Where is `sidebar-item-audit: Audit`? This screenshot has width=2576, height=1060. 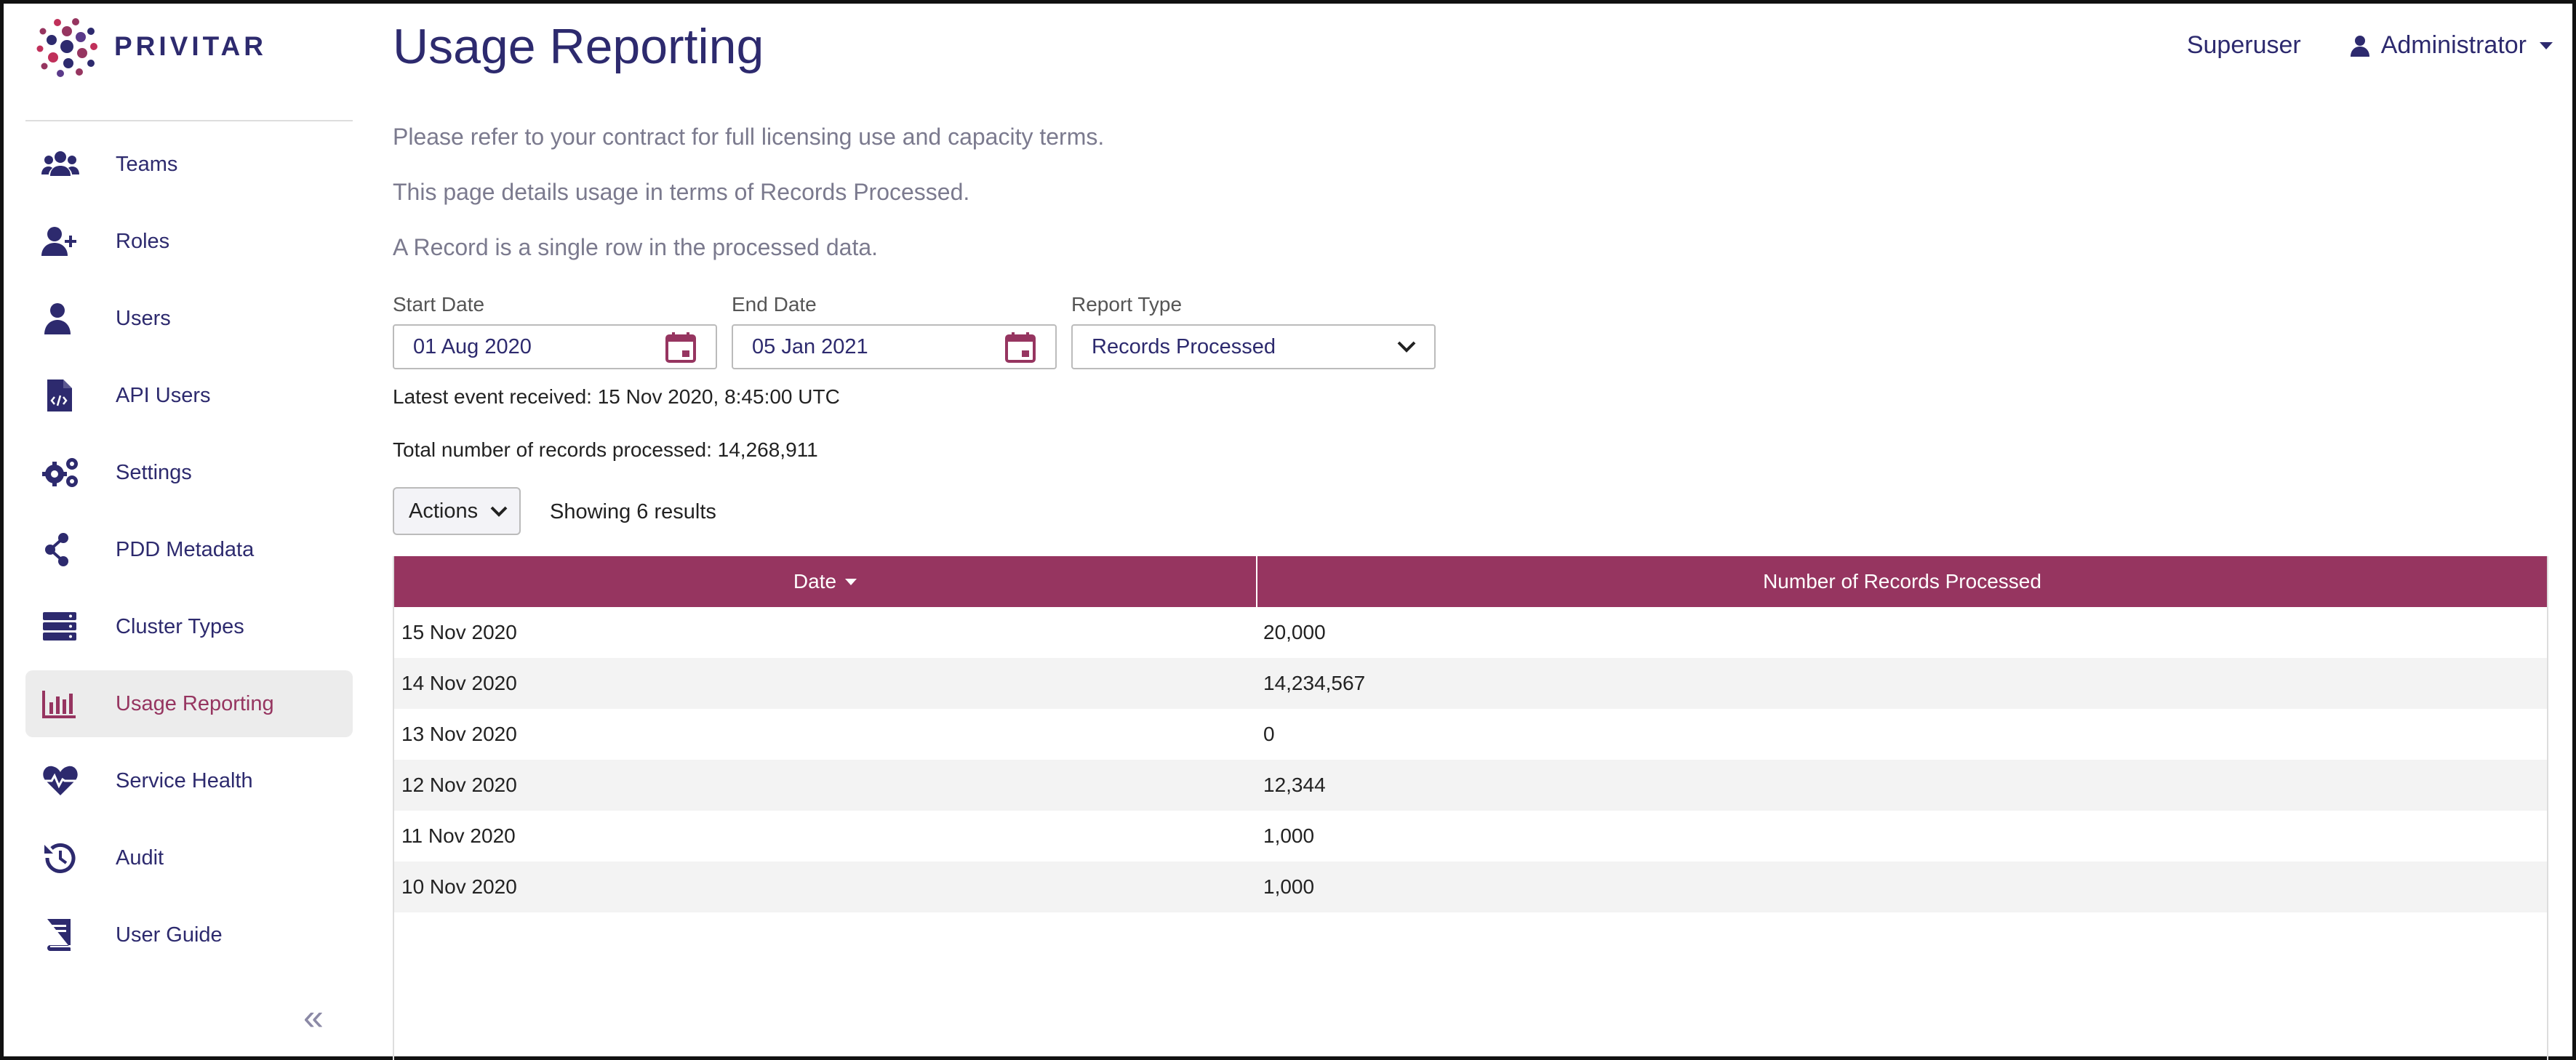
sidebar-item-audit: Audit is located at coordinates (189, 857).